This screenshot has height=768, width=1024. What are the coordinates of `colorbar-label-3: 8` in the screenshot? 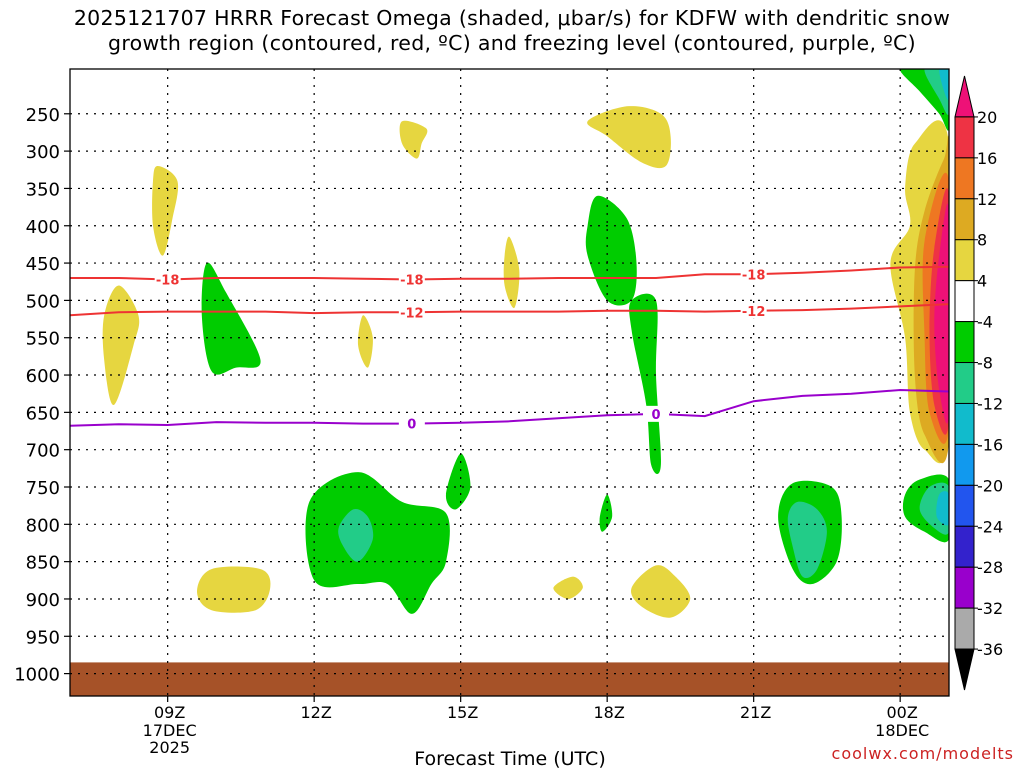 It's located at (982, 240).